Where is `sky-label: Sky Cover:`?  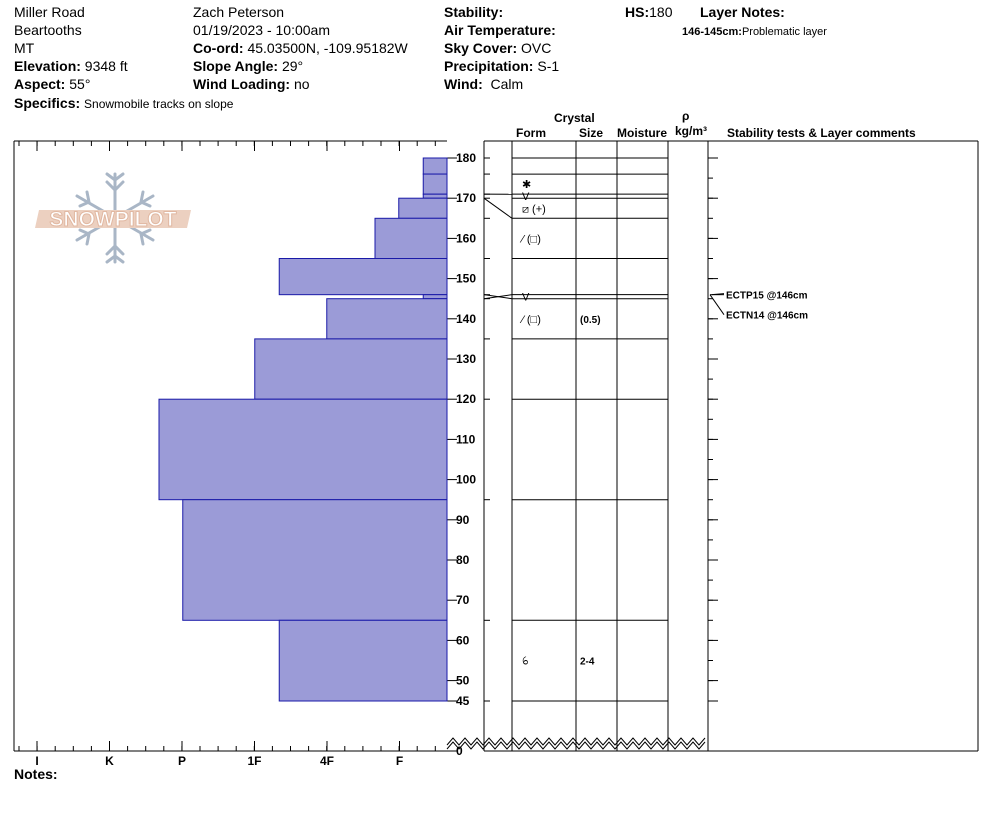
sky-label: Sky Cover: is located at coordinates (481, 48).